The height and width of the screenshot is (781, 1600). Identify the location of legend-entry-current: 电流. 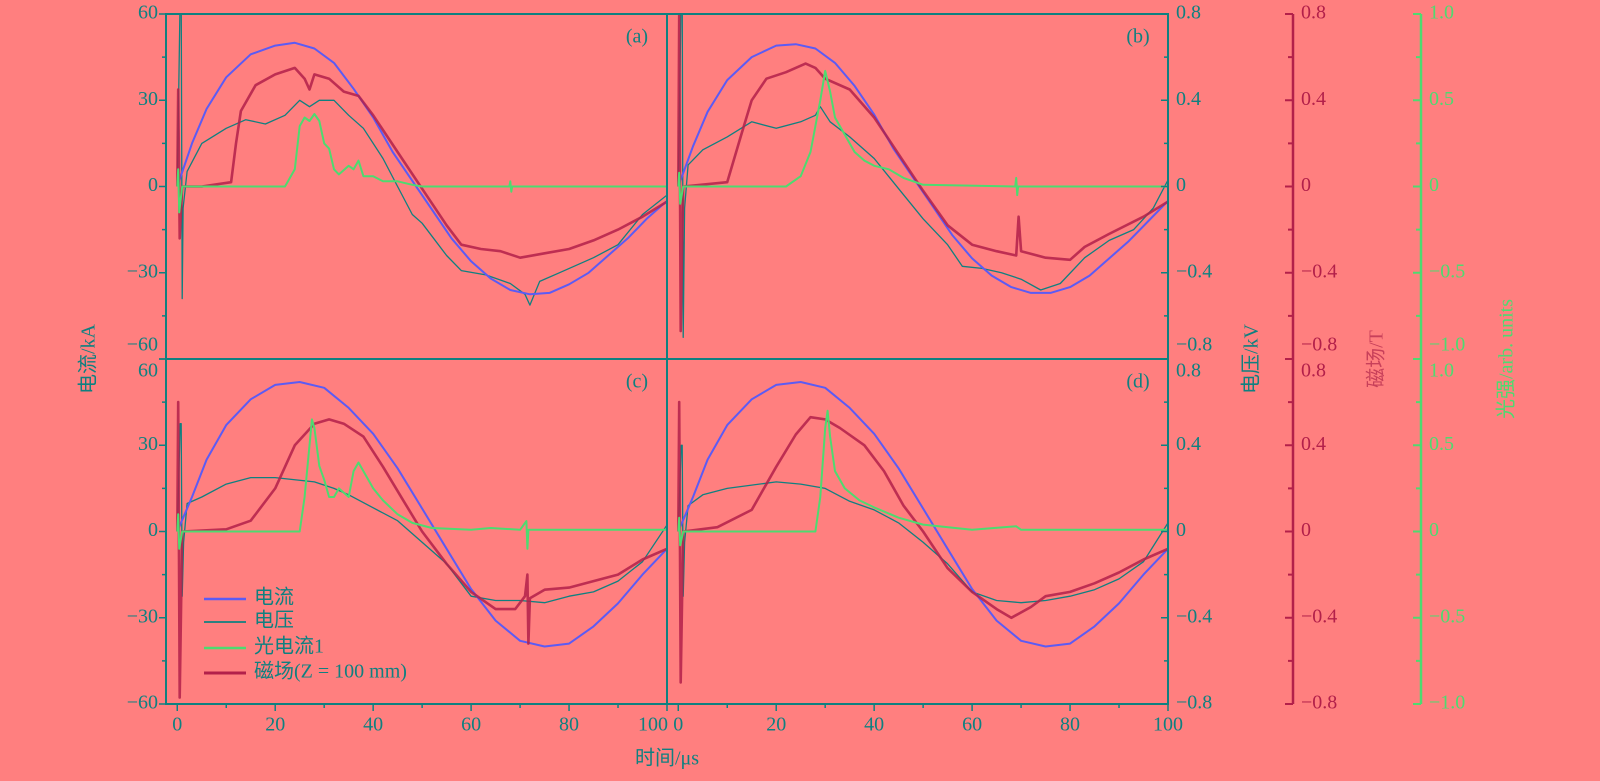
(249, 597).